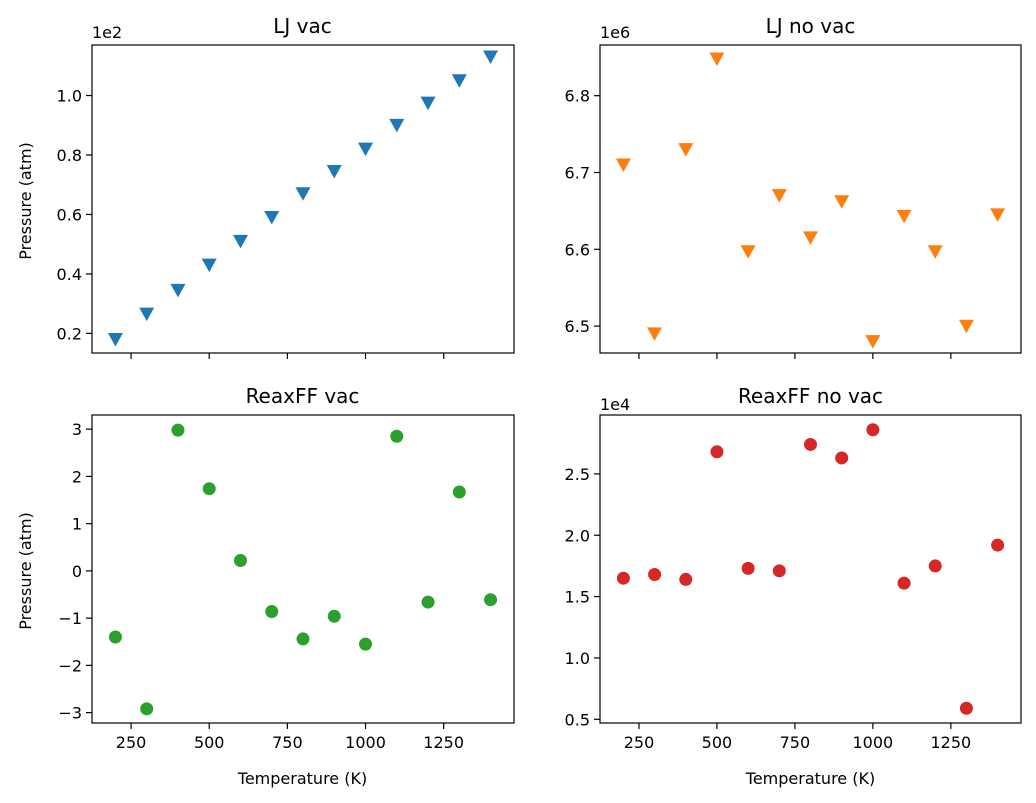 This screenshot has height=803, width=1036. What do you see at coordinates (577, 326) in the screenshot?
I see `y-tick-label: 6.5` at bounding box center [577, 326].